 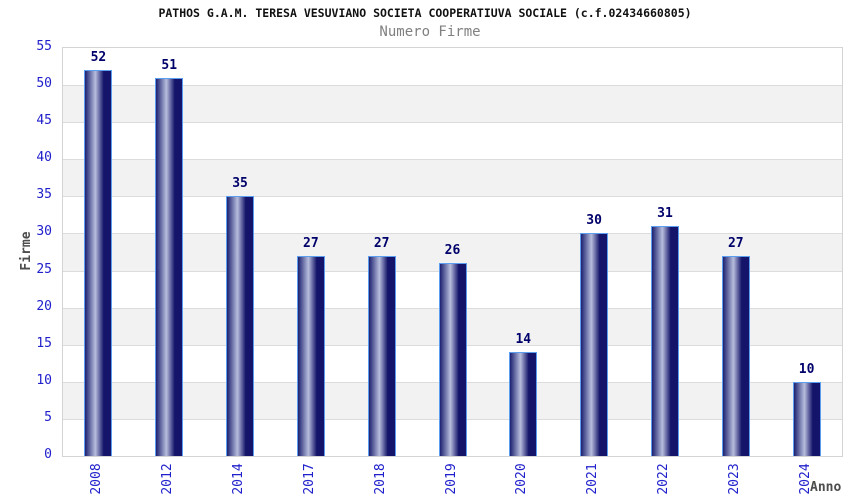 What do you see at coordinates (44, 380) in the screenshot?
I see `y-tick-label: 10` at bounding box center [44, 380].